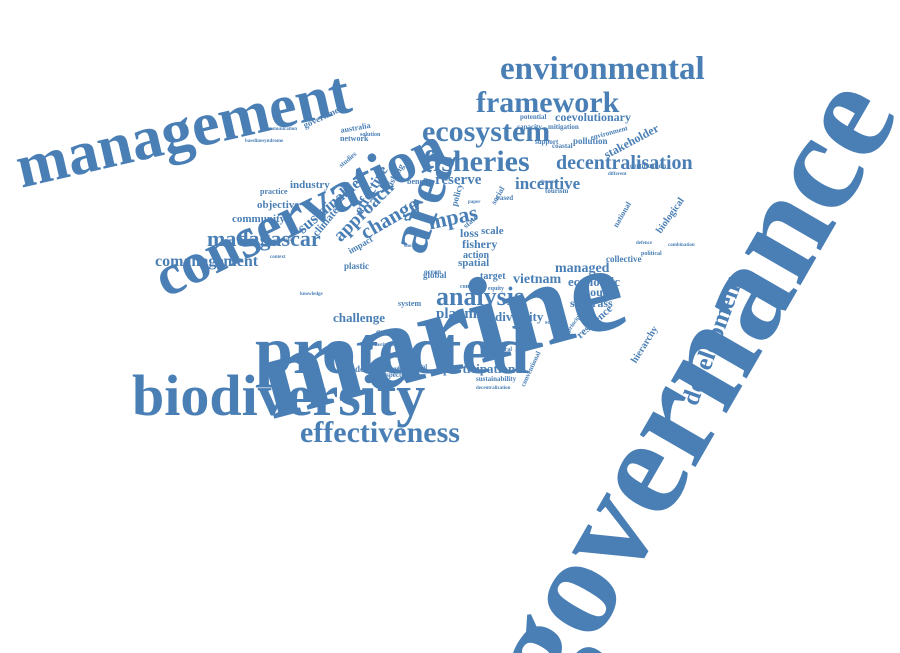 This screenshot has width=900, height=653. I want to click on word-ecosystem: ecosystem, so click(486, 131).